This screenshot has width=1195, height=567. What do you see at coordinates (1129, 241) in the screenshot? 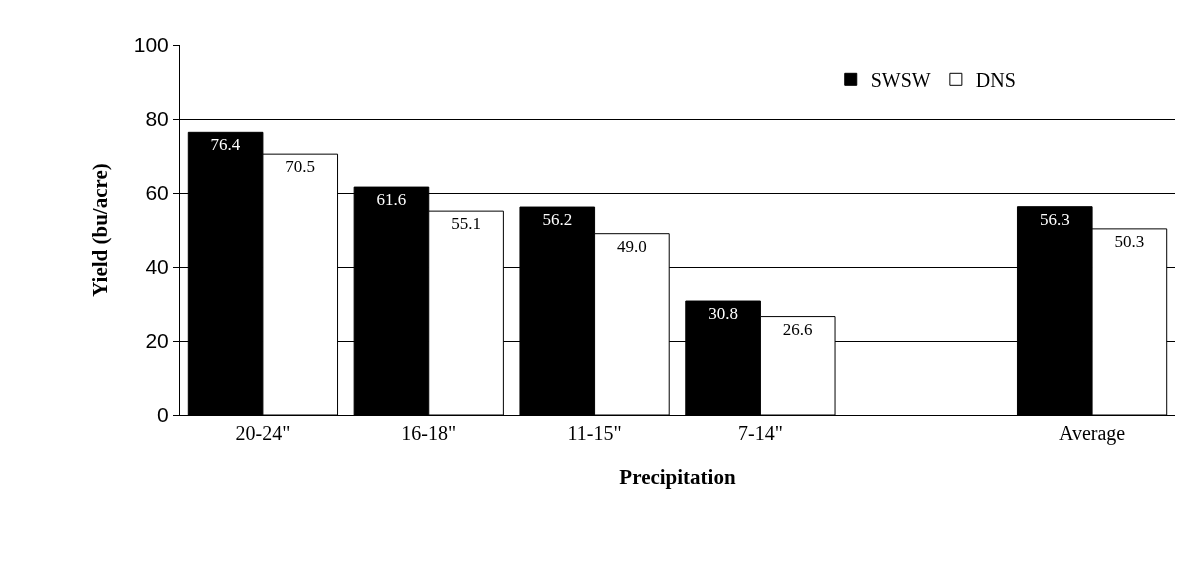
I see `data-label: 50.3` at bounding box center [1129, 241].